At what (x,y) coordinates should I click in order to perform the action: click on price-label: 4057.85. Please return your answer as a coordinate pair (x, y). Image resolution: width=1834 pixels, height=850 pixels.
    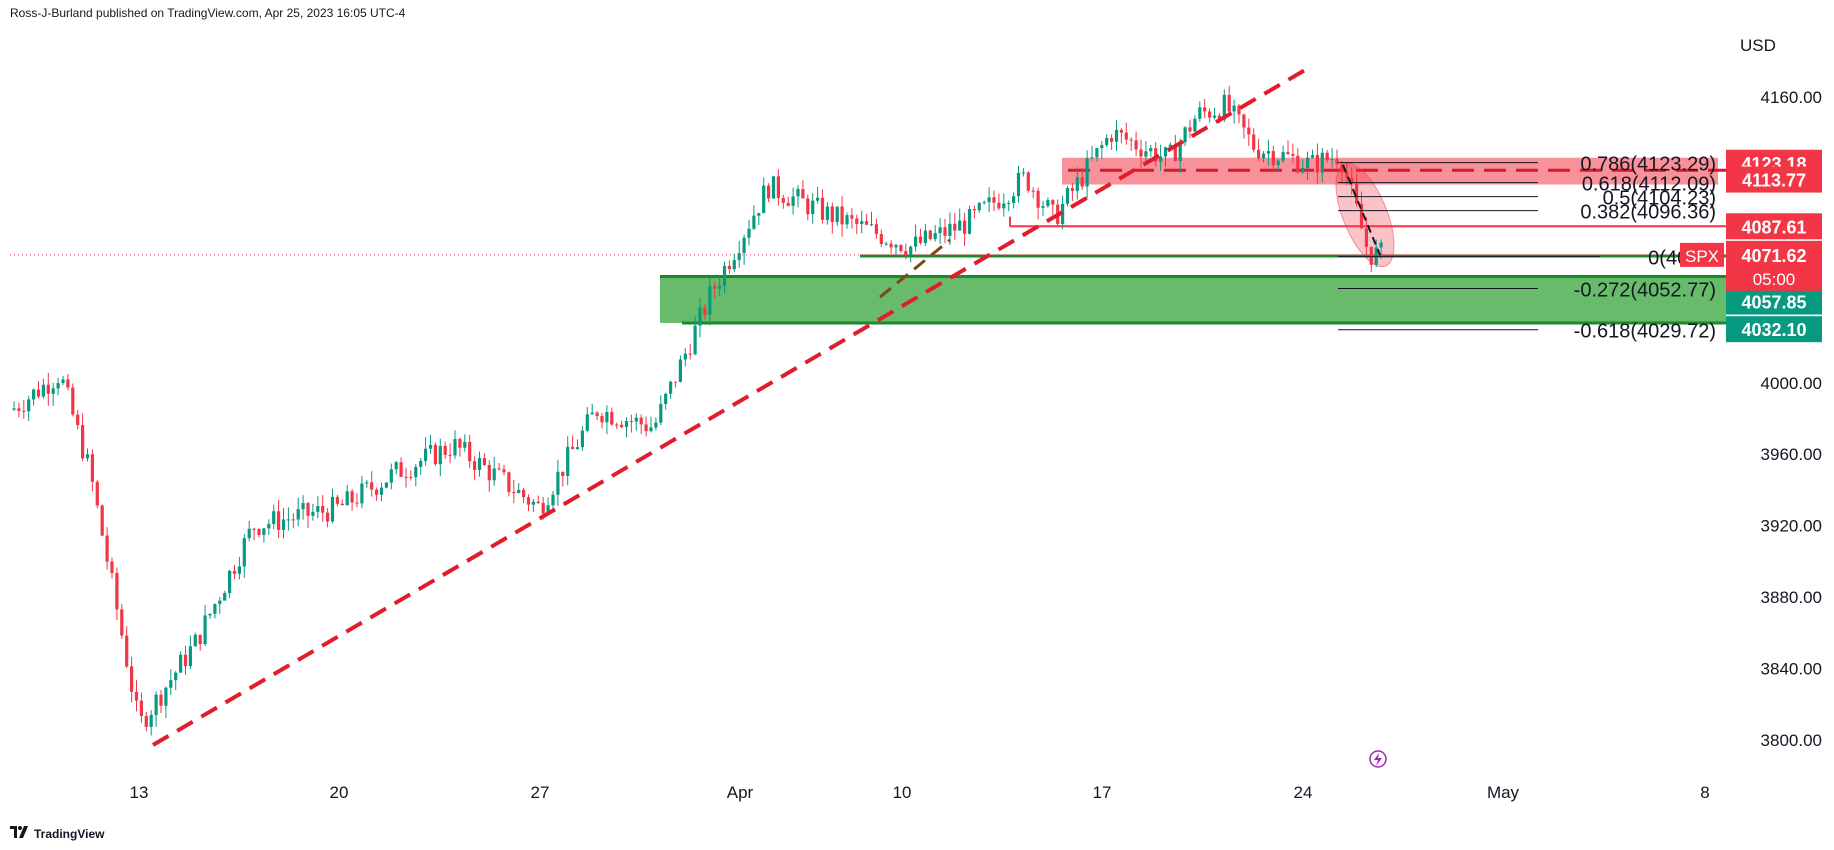
    Looking at the image, I should click on (1773, 303).